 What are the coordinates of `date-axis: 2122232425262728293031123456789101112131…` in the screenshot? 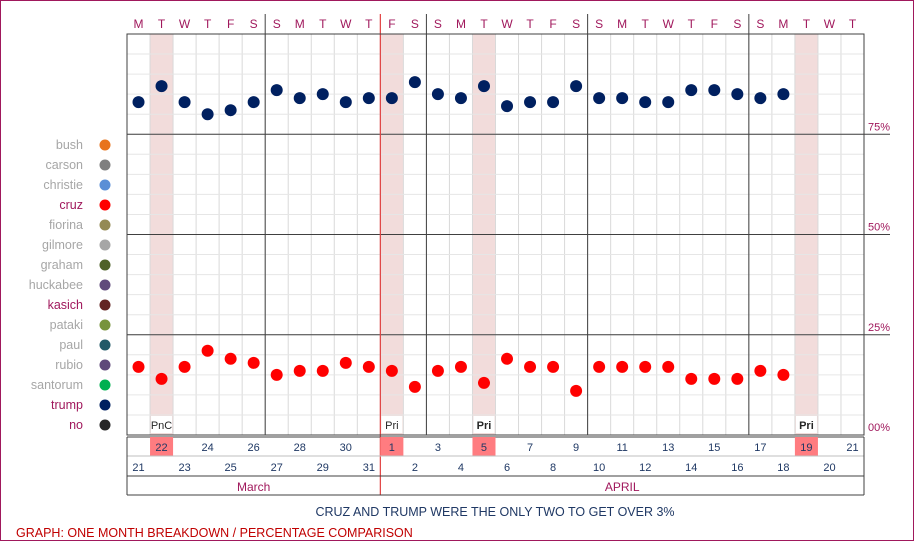 It's located at (495, 466).